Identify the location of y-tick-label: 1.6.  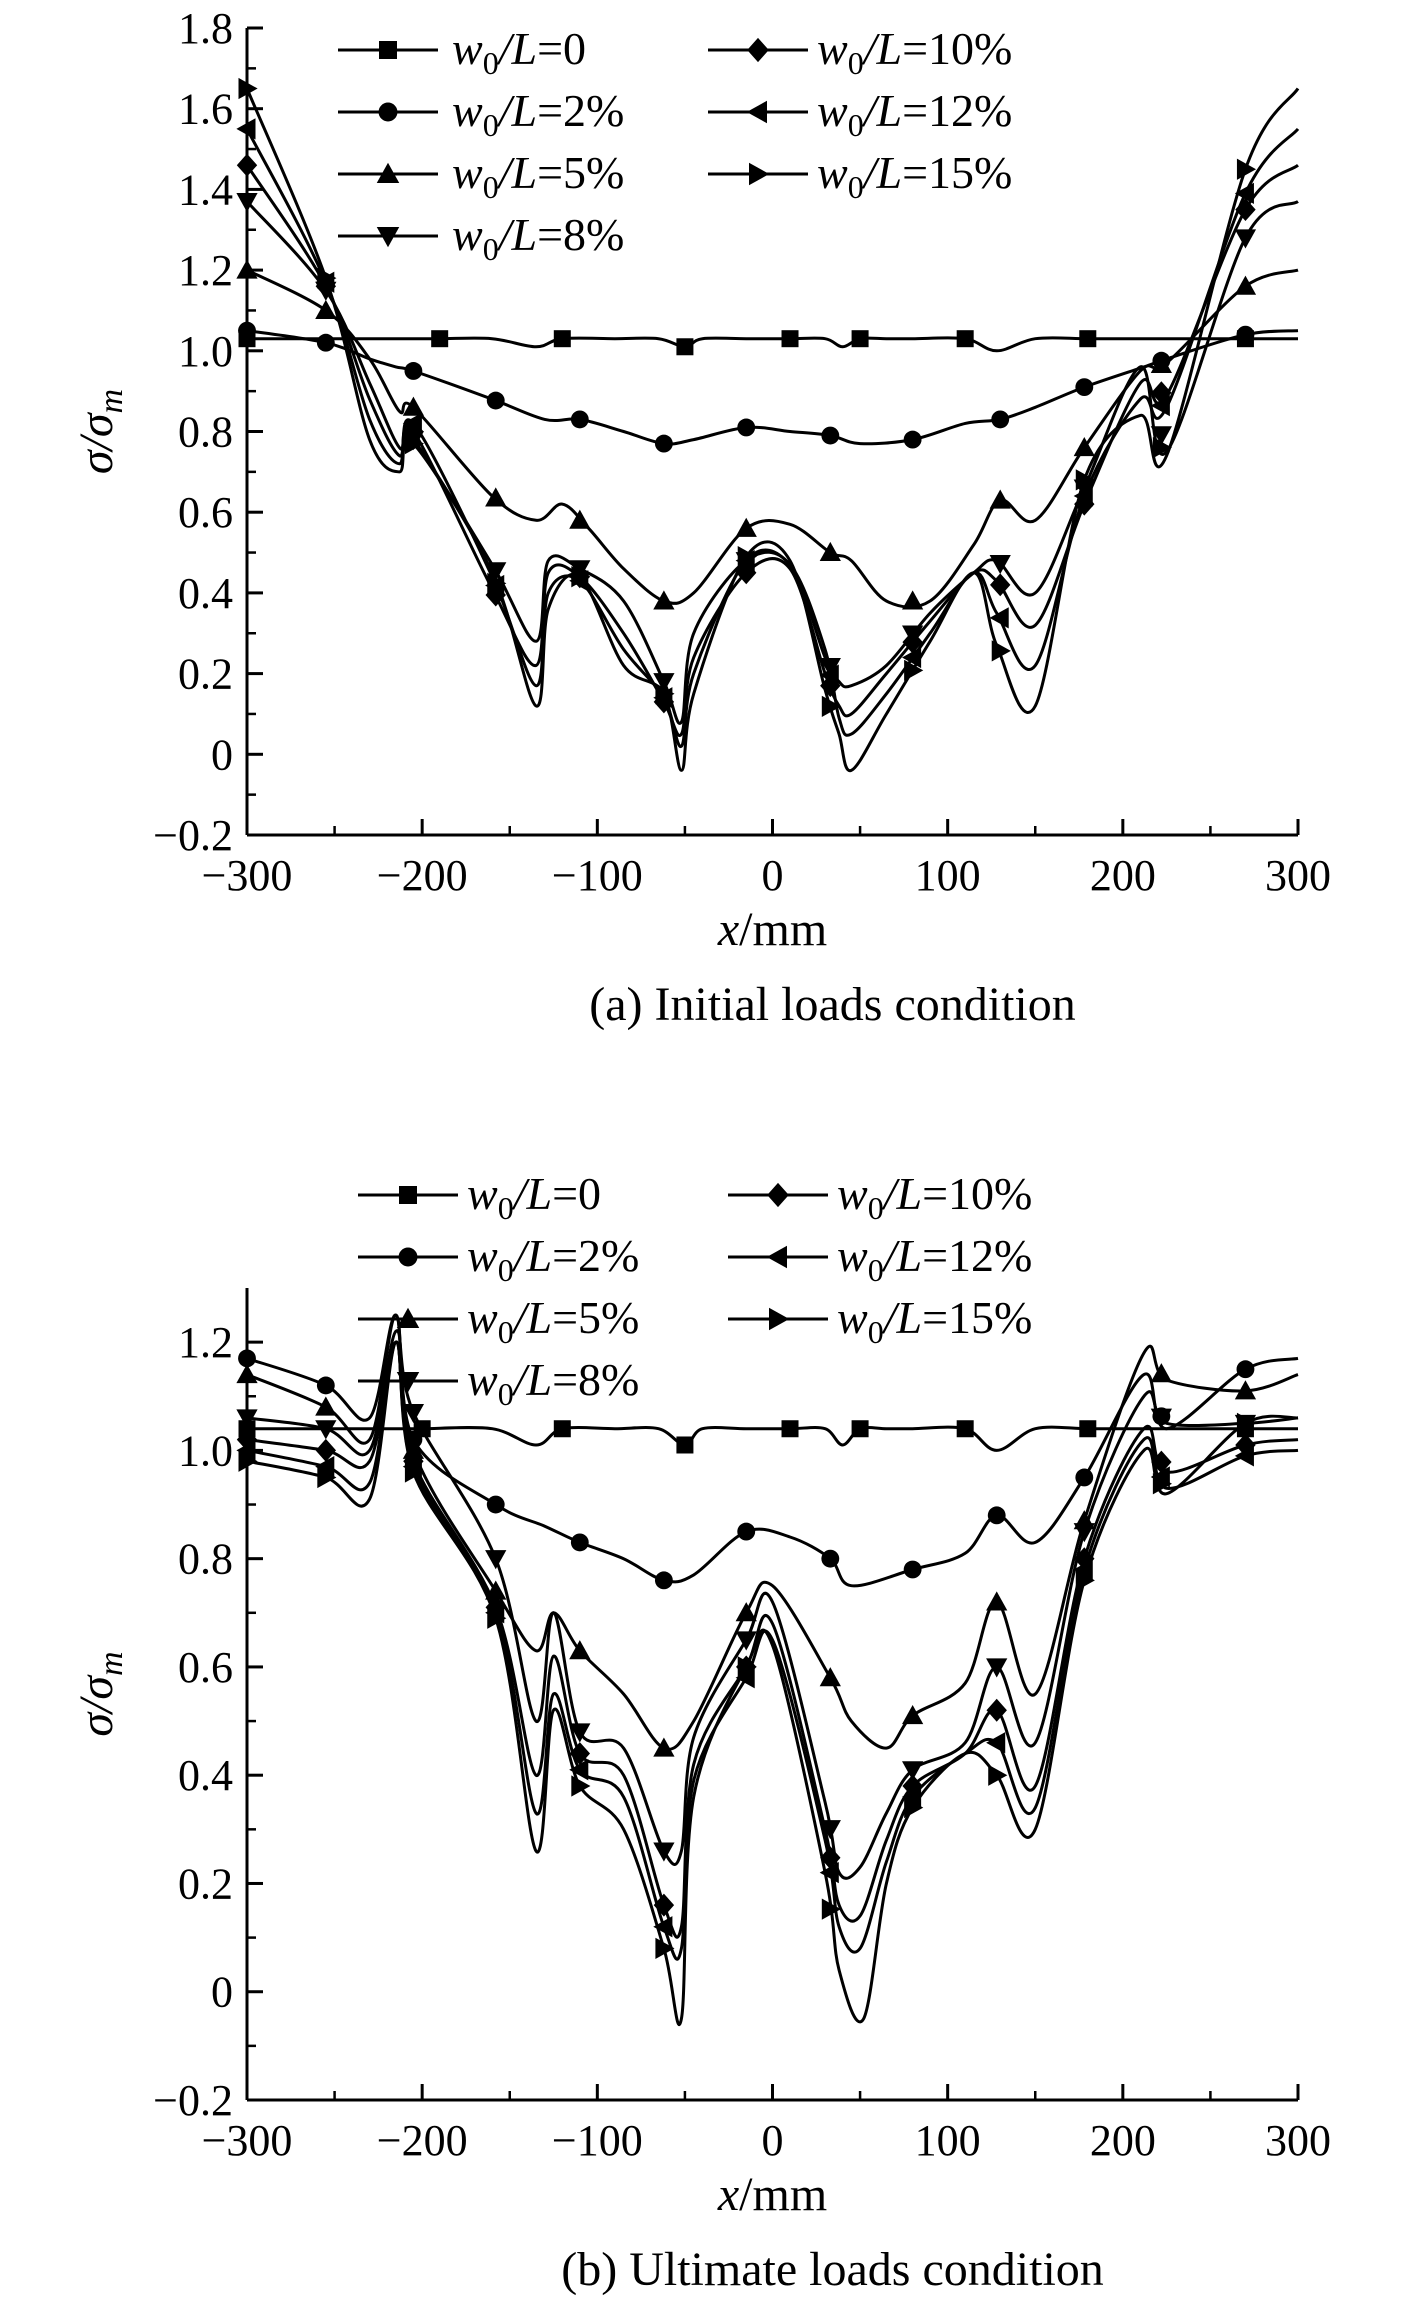
(205, 109).